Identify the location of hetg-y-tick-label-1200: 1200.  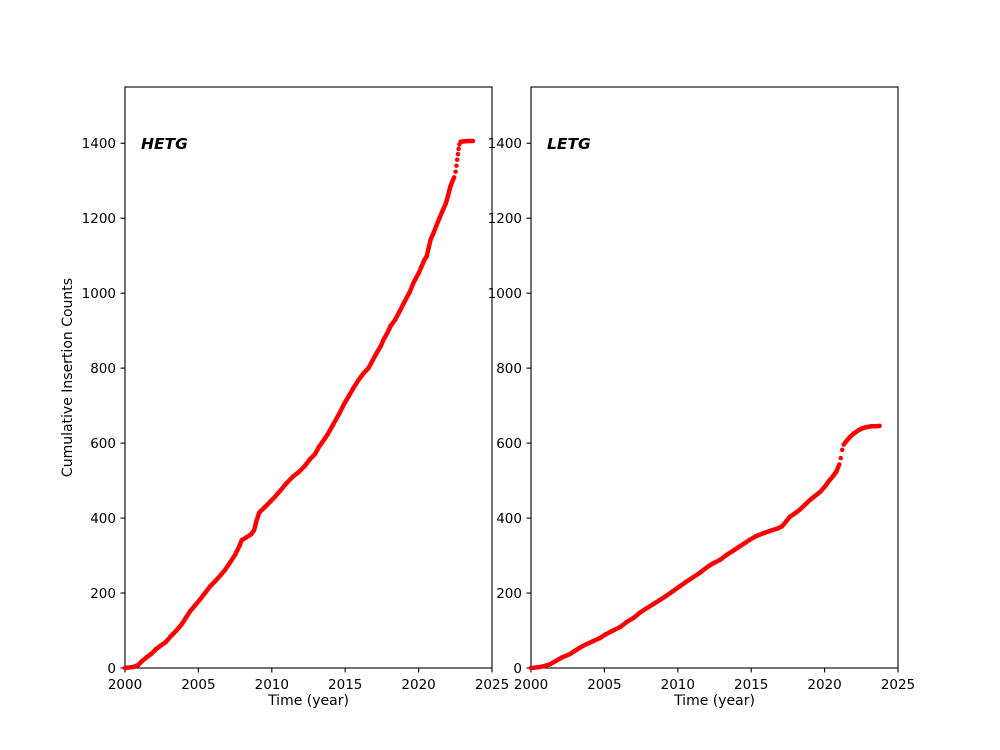
(99, 219).